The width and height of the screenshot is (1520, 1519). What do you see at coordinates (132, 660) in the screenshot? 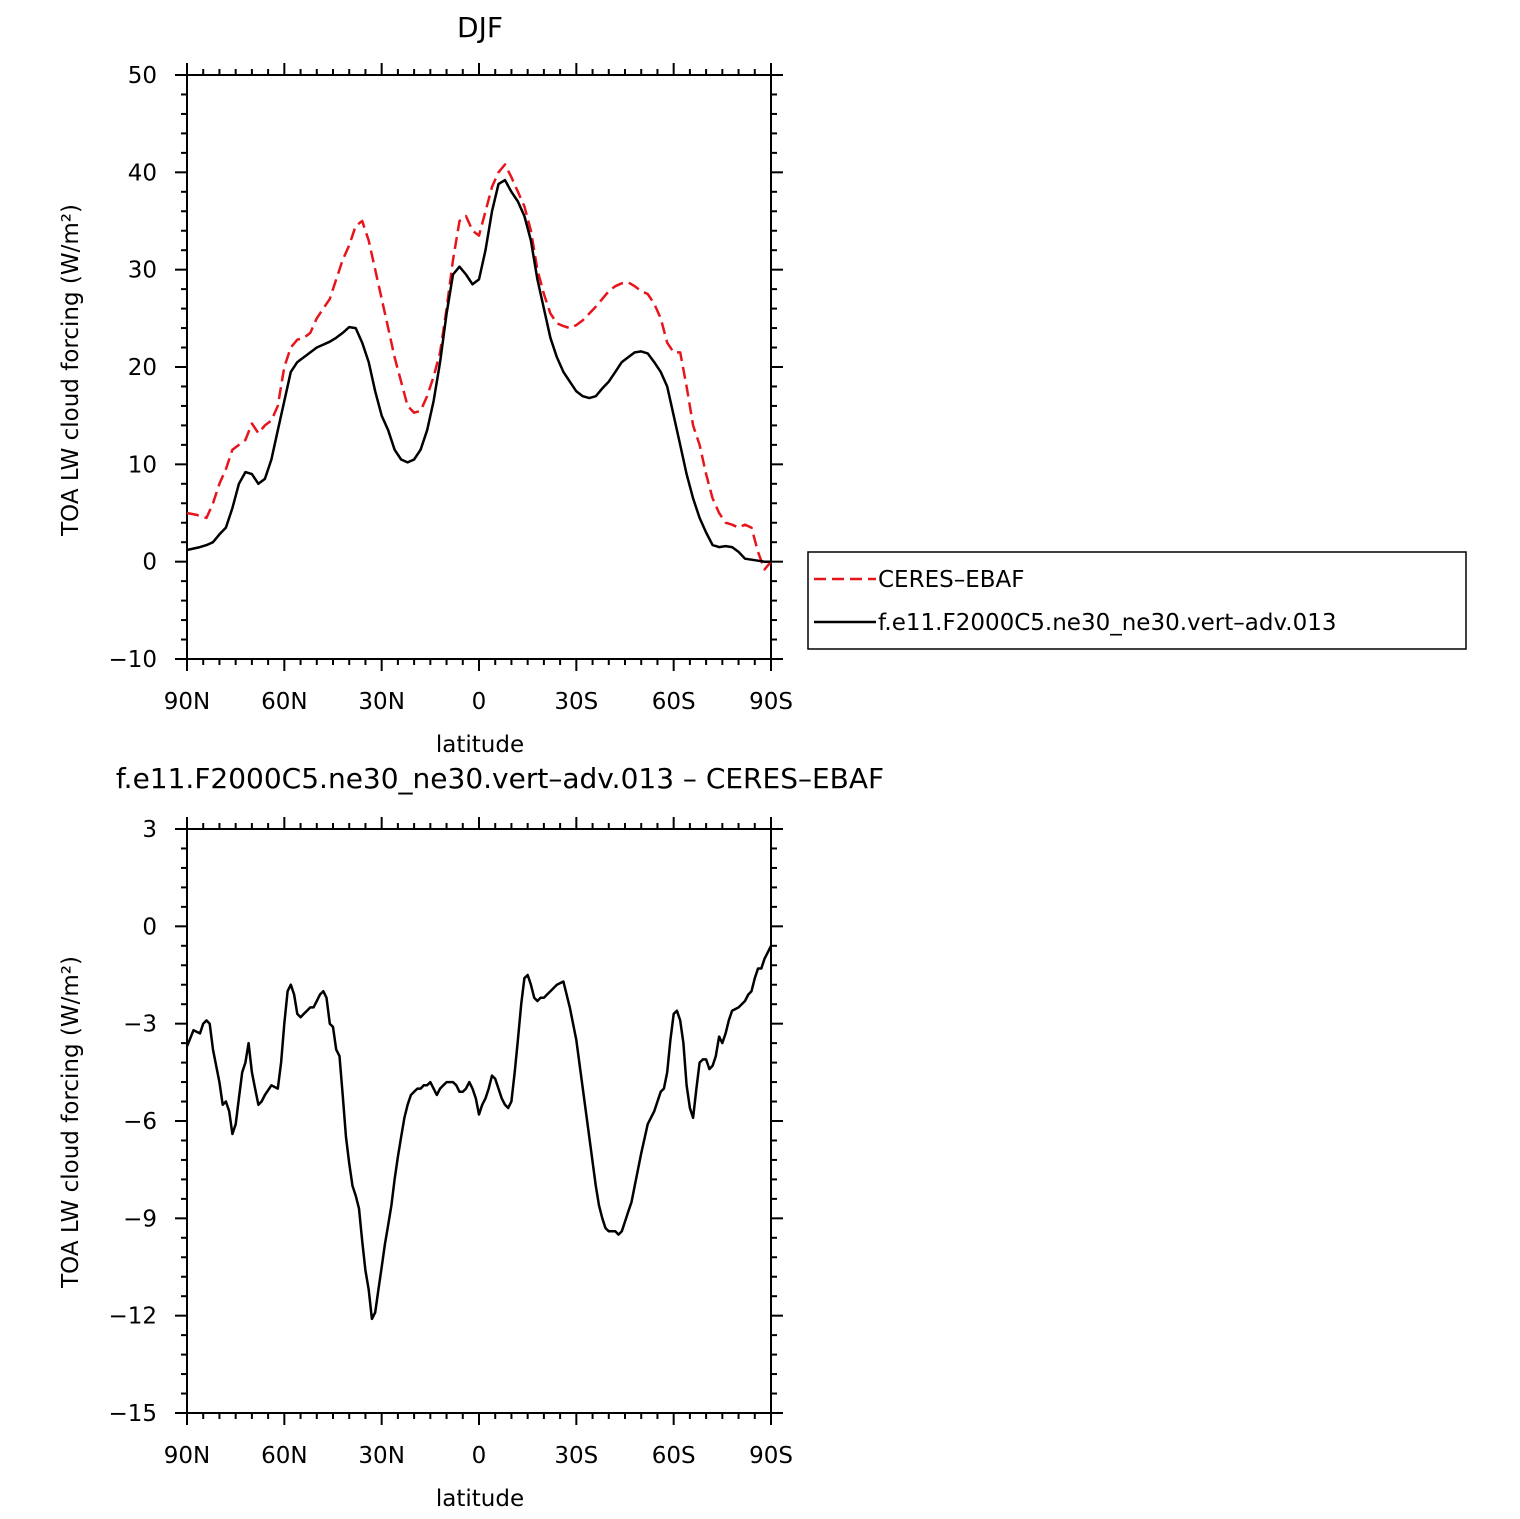
I see `top-ytick-label: −10` at bounding box center [132, 660].